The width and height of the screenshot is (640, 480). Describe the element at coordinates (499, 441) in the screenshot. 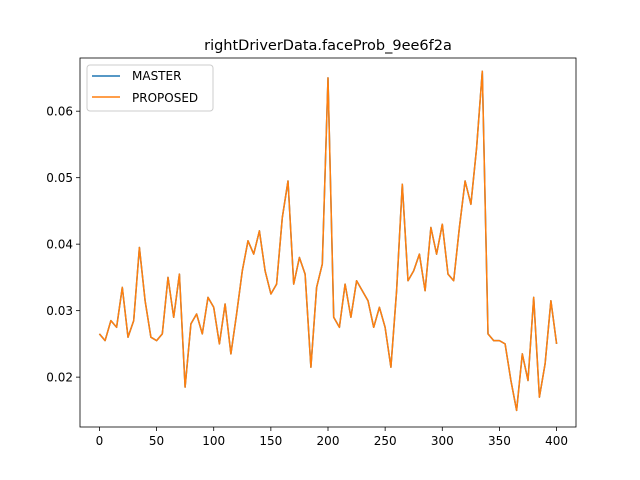

I see `x-tick-label: 350` at that location.